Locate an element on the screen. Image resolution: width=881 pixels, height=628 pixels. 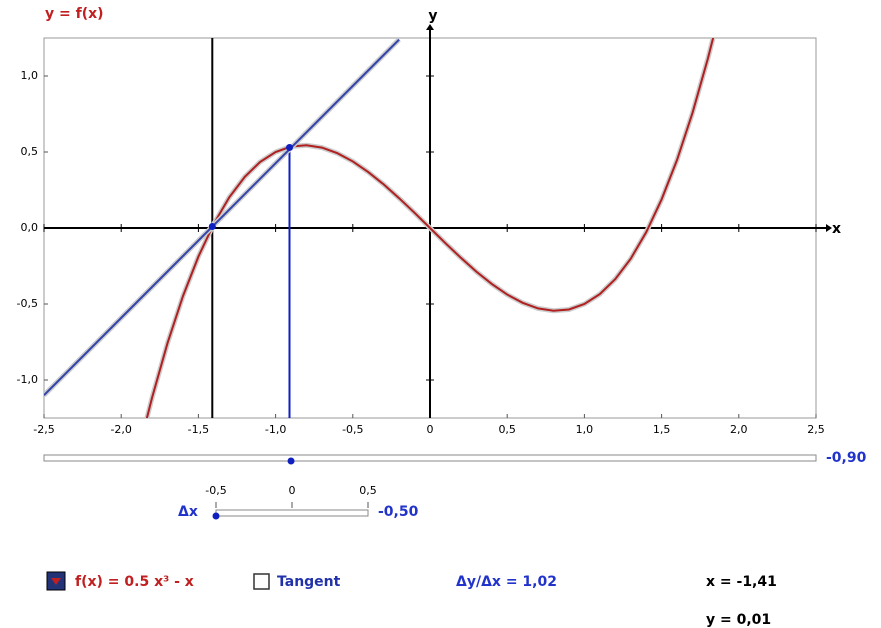
y-axis-label: y is located at coordinates (432, 16).